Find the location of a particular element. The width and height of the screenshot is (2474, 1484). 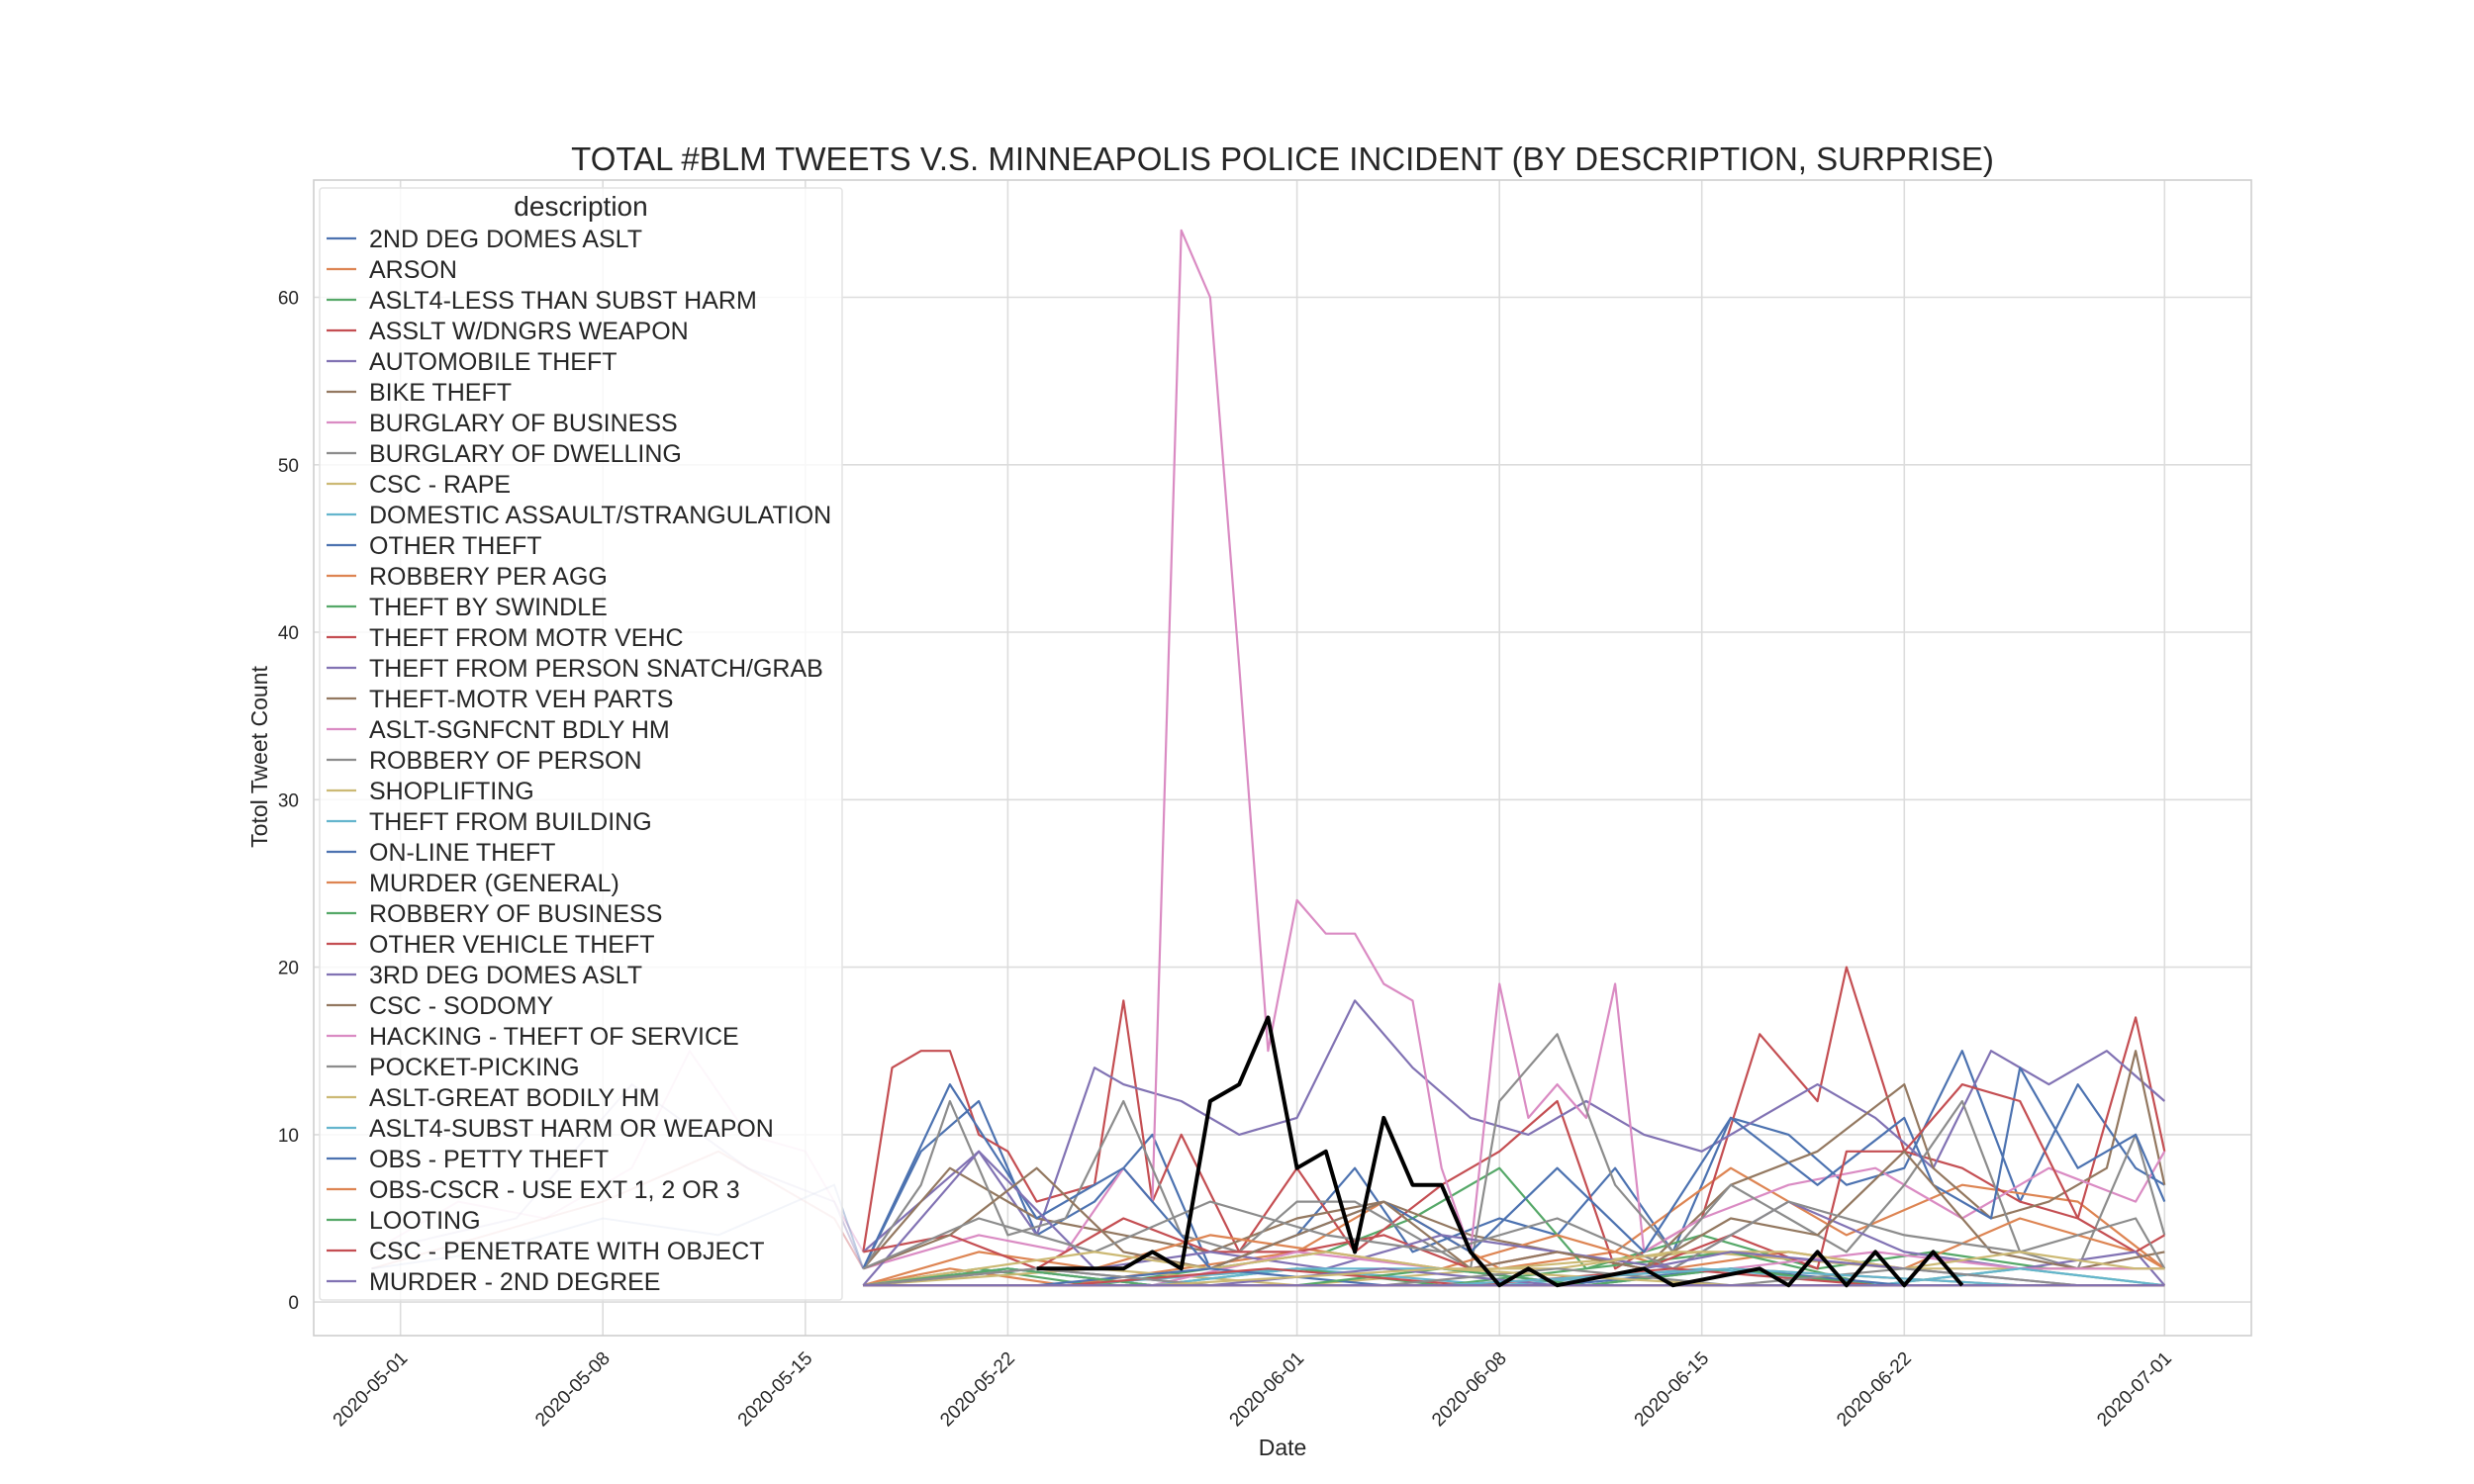

legend-label: THEFT BY SWINDLE is located at coordinates (489, 607).